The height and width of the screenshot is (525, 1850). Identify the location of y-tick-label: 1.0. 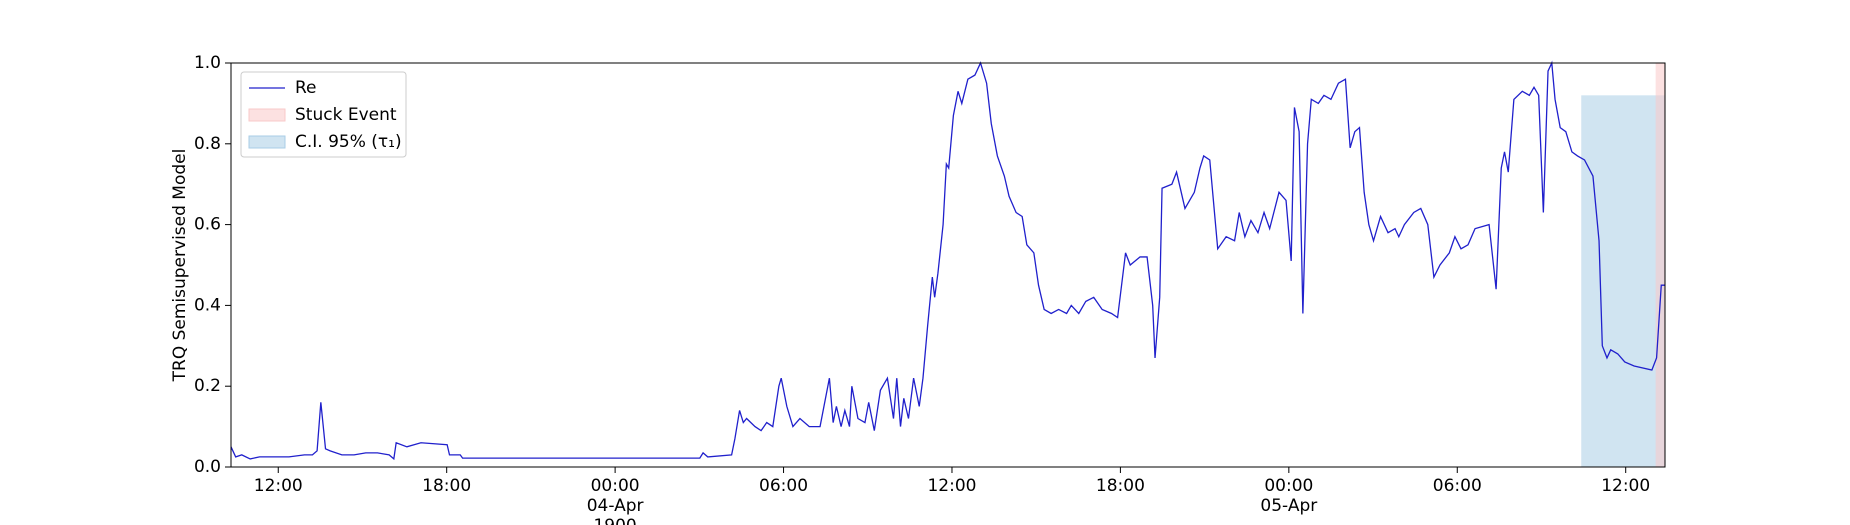
(207, 63).